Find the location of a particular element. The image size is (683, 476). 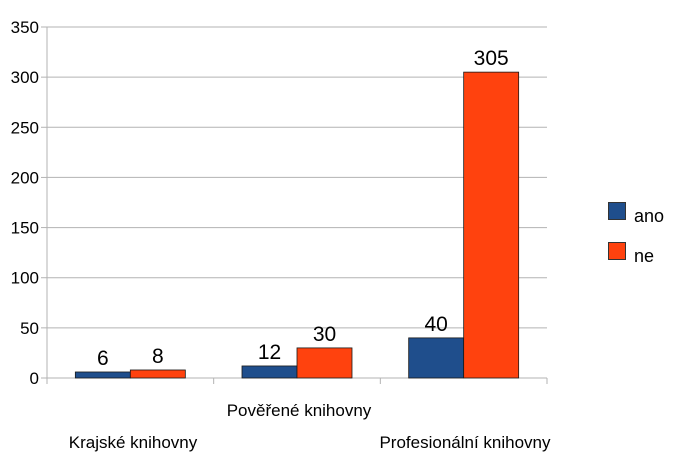

y-tick-label: 150 is located at coordinates (25, 228).